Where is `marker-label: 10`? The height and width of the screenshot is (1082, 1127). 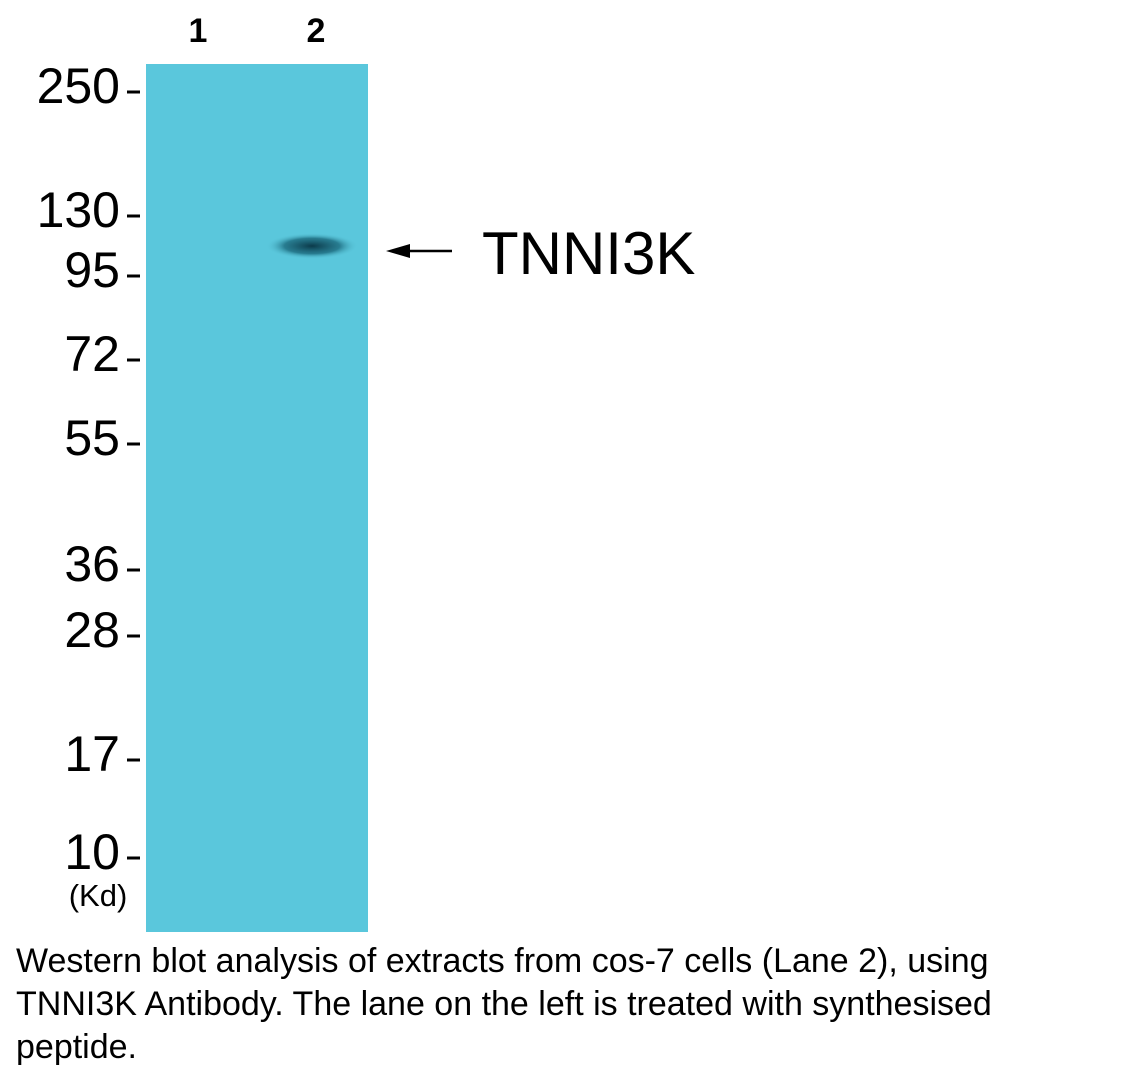
marker-label: 10 is located at coordinates (92, 852).